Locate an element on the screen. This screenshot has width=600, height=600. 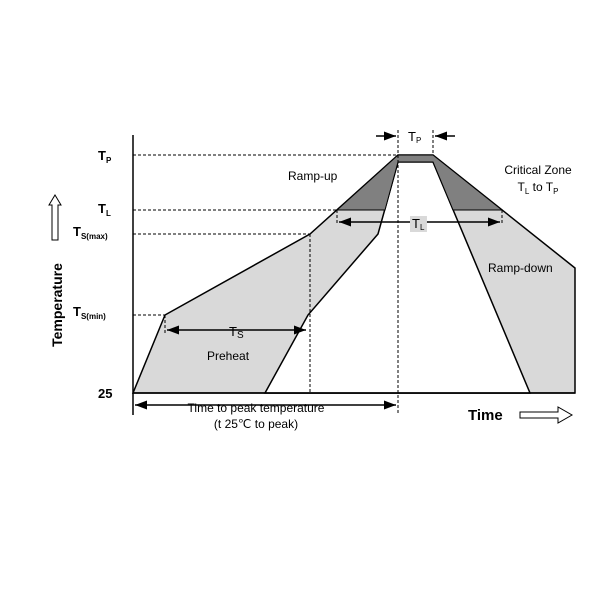
critical-zone is located at coordinates (419, 182).